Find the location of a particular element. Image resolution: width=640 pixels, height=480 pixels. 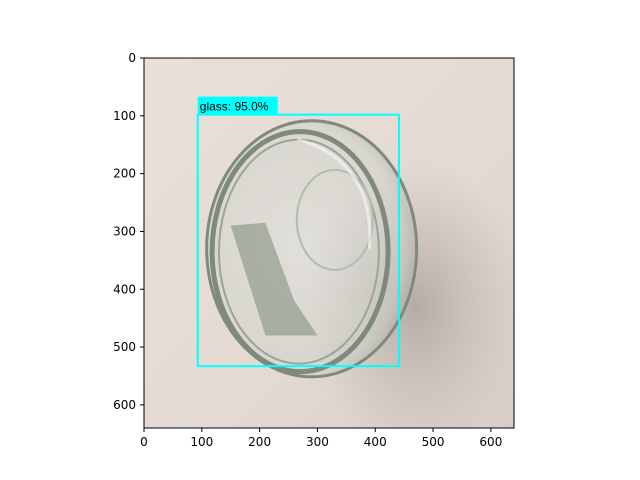

x-axis: 0 100 200 300 400 500 600 is located at coordinates (321, 438).